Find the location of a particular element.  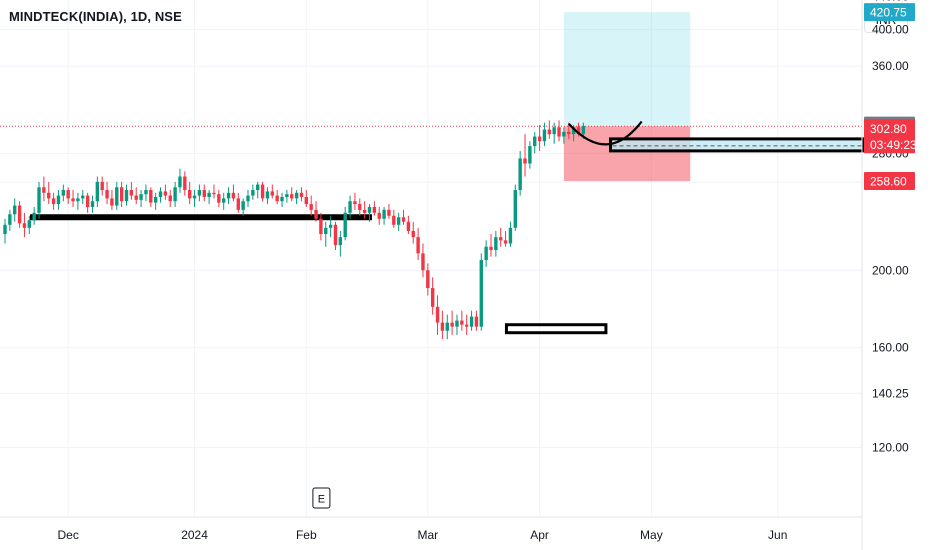

price-badge-label-countdown: 03:49:23 is located at coordinates (893, 145).